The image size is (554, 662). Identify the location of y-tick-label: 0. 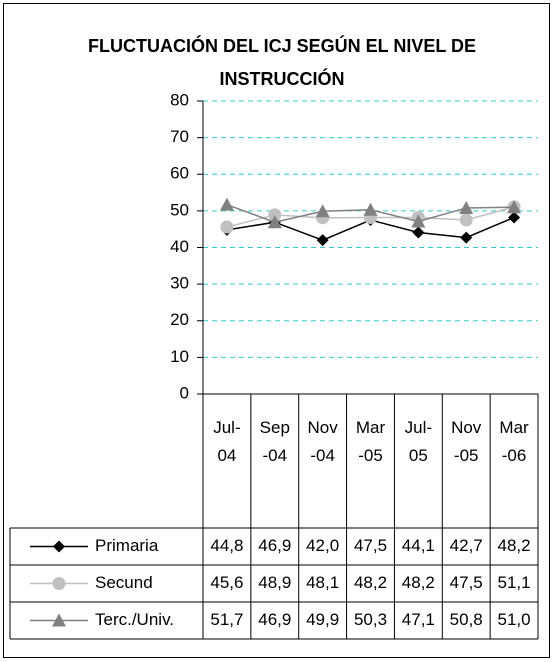
(184, 392).